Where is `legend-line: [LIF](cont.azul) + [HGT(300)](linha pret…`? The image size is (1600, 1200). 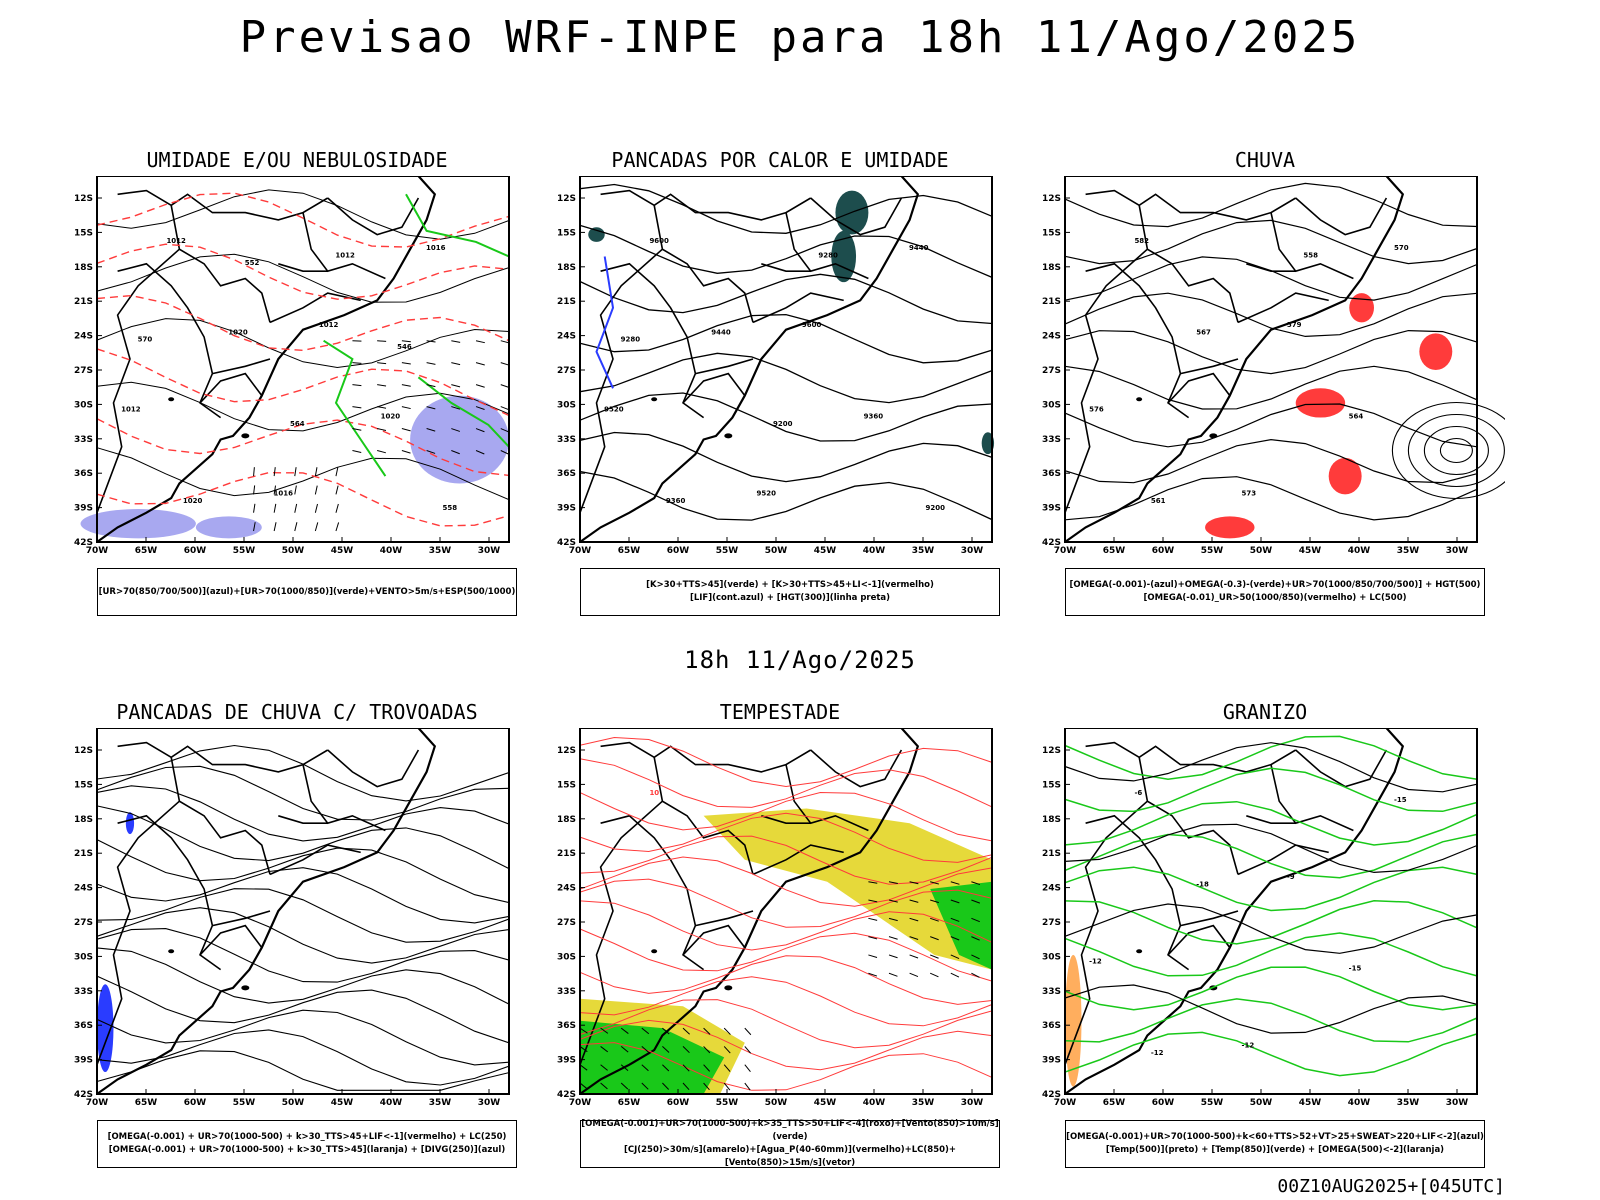
legend-line: [LIF](cont.azul) + [HGT(300)](linha pret… is located at coordinates (790, 598).